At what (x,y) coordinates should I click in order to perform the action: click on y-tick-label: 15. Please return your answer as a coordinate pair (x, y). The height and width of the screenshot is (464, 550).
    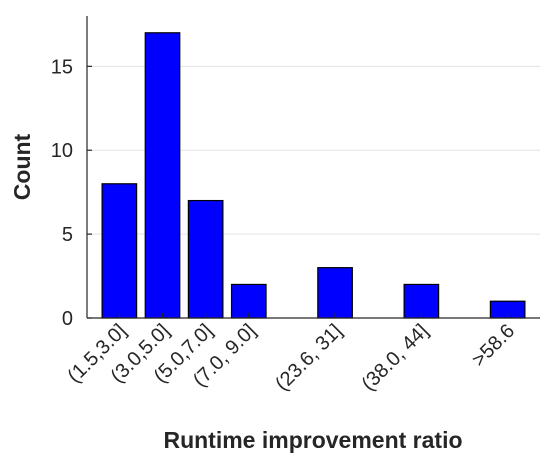
    Looking at the image, I should click on (62, 67).